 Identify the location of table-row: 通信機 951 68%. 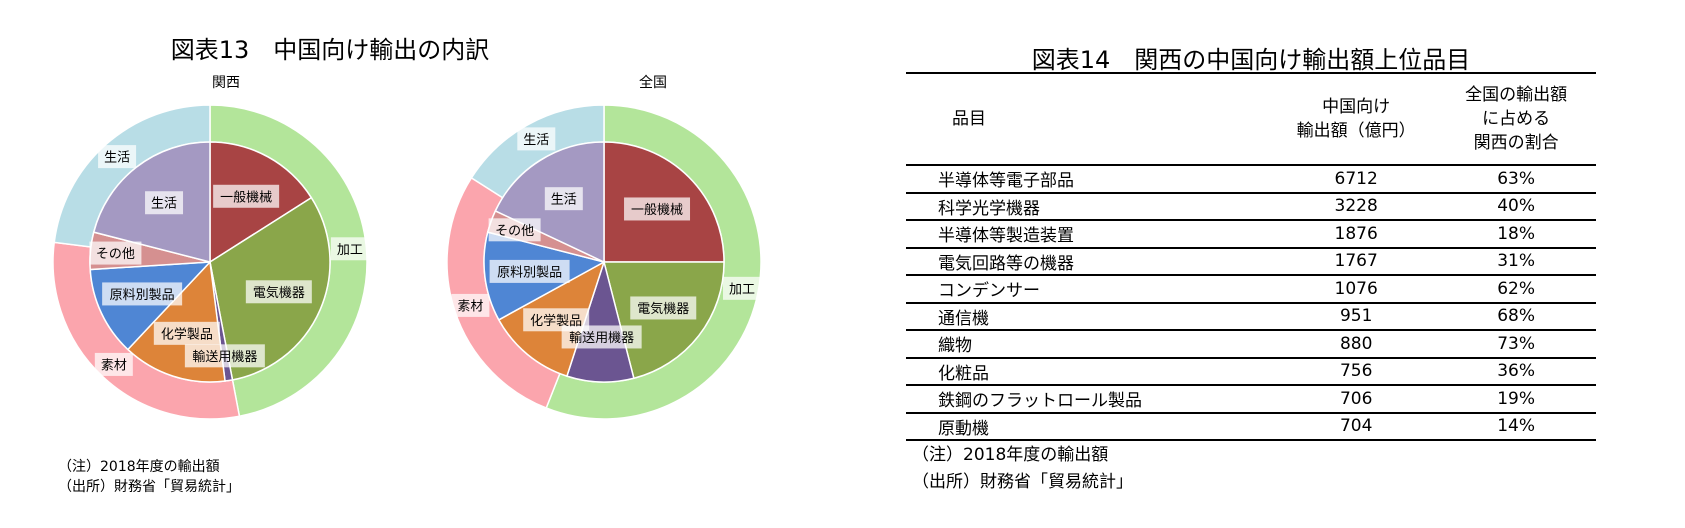
(1251, 316).